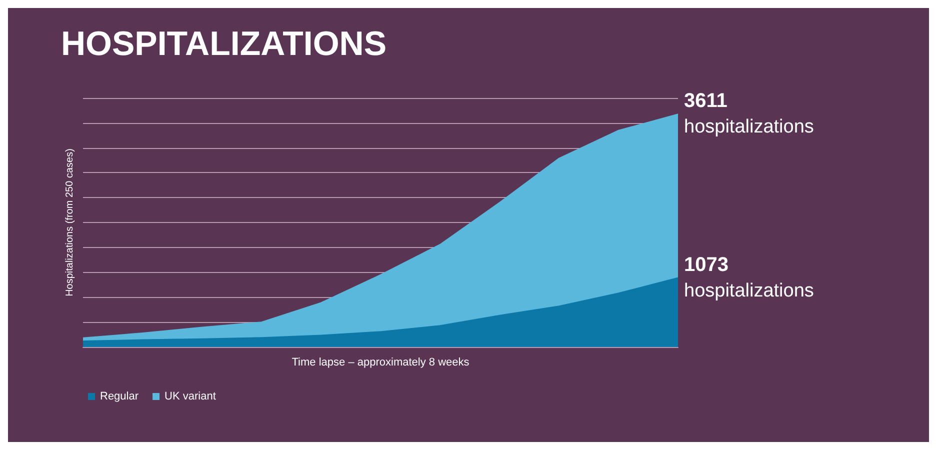  I want to click on data-label: 1073 hospitalizations, so click(749, 278).